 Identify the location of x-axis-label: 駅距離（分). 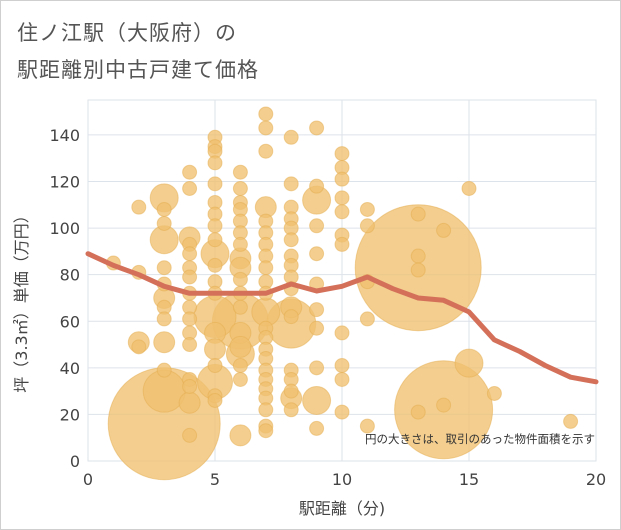
(342, 508).